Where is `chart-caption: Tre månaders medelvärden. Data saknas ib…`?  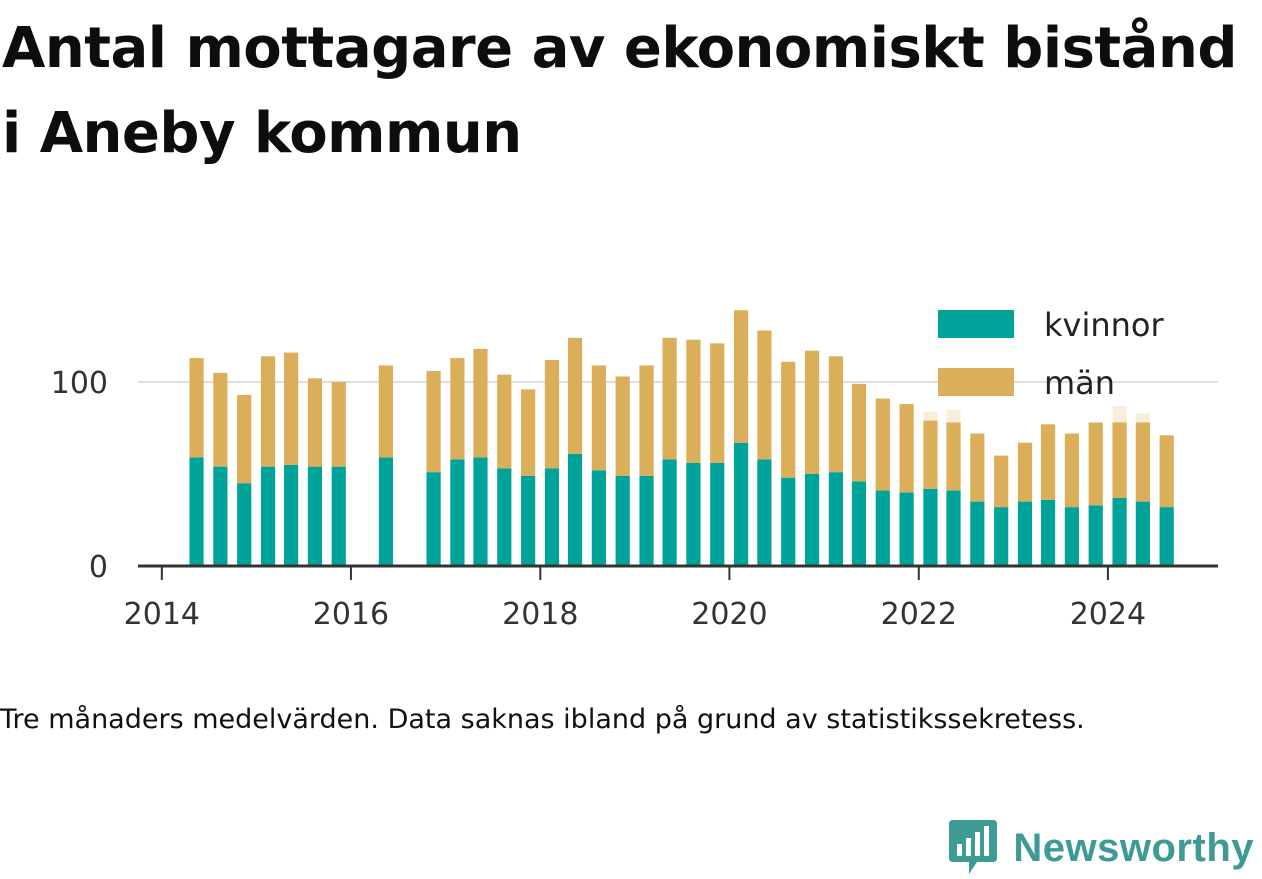 chart-caption: Tre månaders medelvärden. Data saknas ib… is located at coordinates (542, 719).